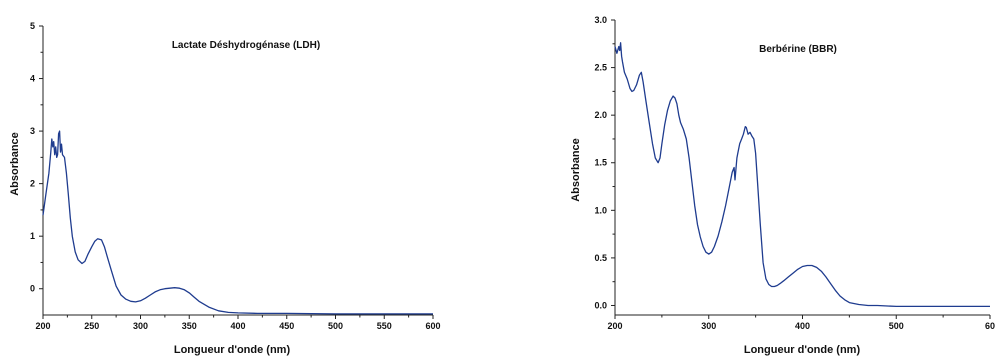 This screenshot has height=356, width=995. I want to click on x-tick-label: 350, so click(189, 326).